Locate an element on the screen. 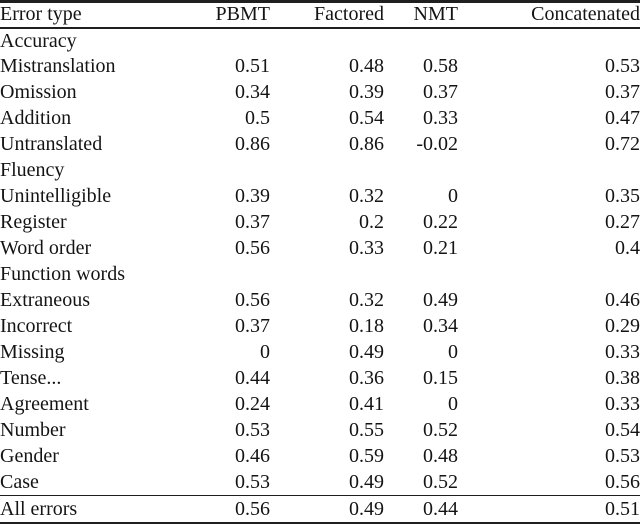  row-label: Omission is located at coordinates (38, 92).